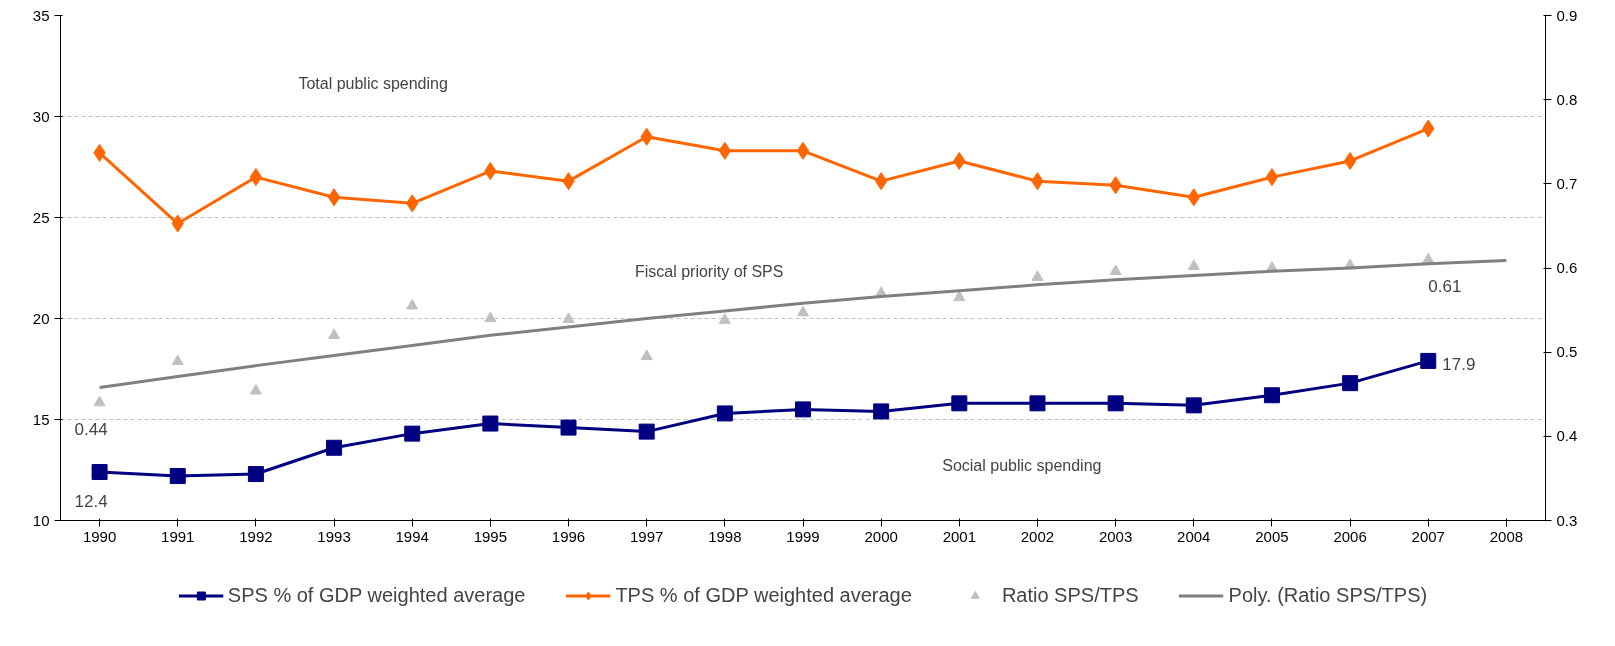 This screenshot has width=1615, height=646. I want to click on x-tick-label: 1997, so click(647, 536).